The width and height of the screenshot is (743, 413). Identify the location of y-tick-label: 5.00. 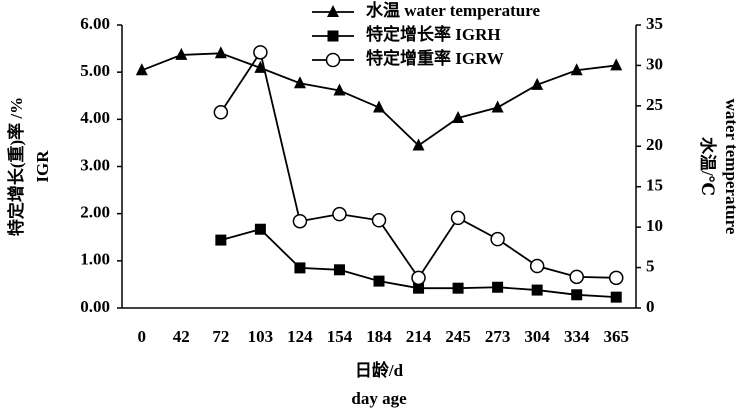
(95, 70).